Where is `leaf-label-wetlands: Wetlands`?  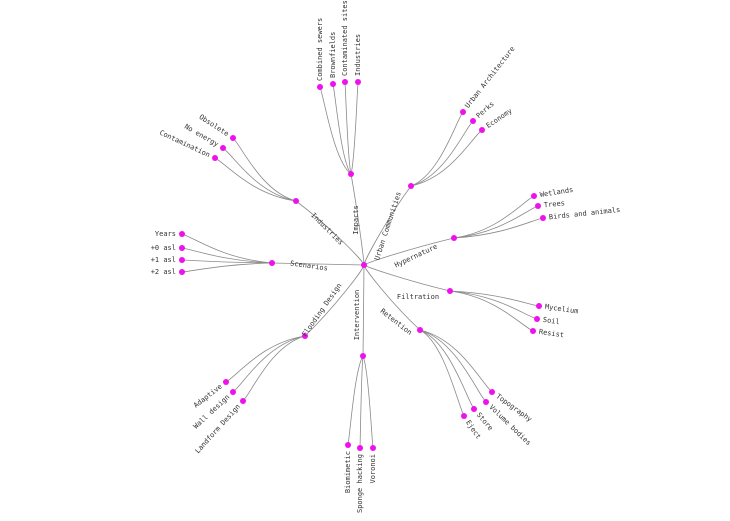 leaf-label-wetlands: Wetlands is located at coordinates (556, 192).